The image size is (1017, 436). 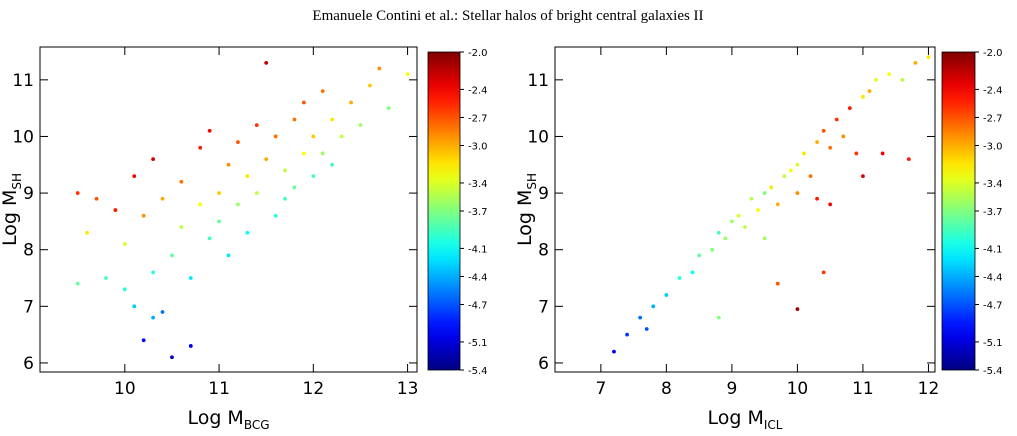 I want to click on y-axis-label-main: Log M, so click(x=10, y=218).